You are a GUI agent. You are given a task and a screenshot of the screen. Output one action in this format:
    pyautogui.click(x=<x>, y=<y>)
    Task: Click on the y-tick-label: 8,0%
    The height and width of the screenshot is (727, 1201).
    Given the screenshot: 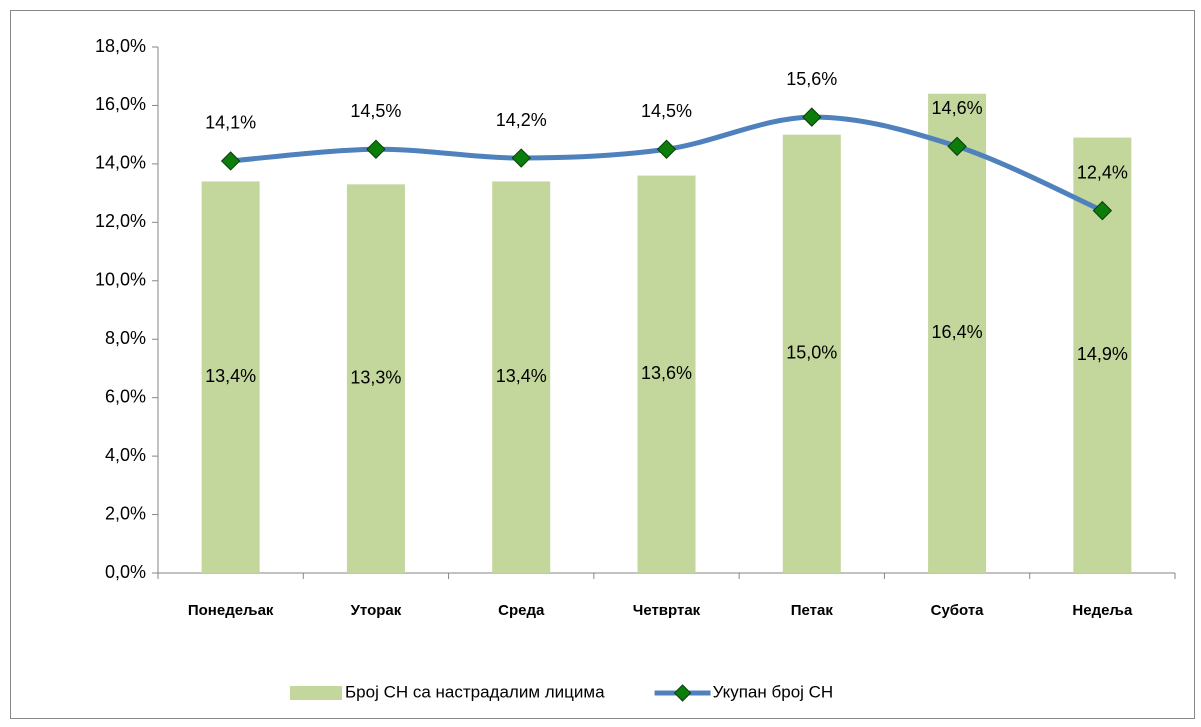 What is the action you would take?
    pyautogui.click(x=125, y=338)
    